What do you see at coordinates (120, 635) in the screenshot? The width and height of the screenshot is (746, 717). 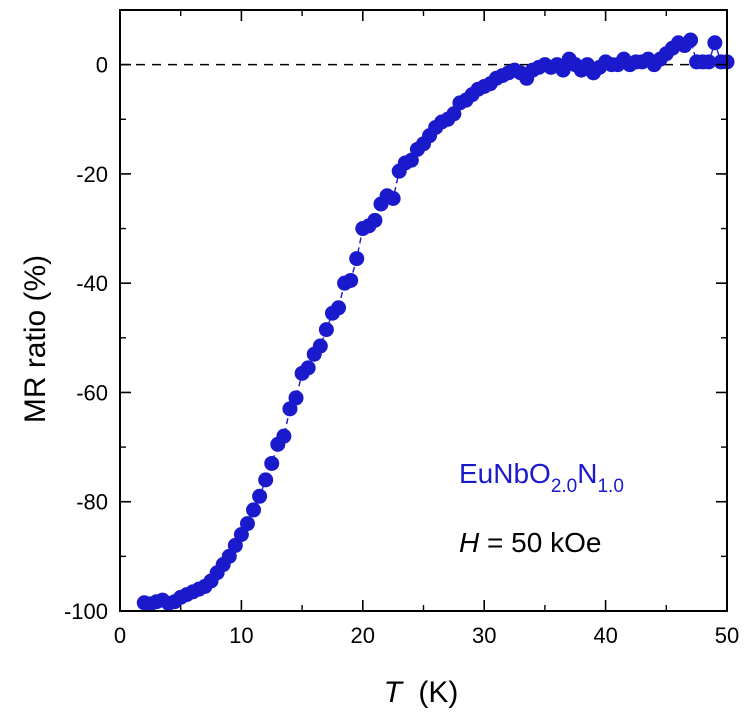 I see `x-tick-label: 0` at bounding box center [120, 635].